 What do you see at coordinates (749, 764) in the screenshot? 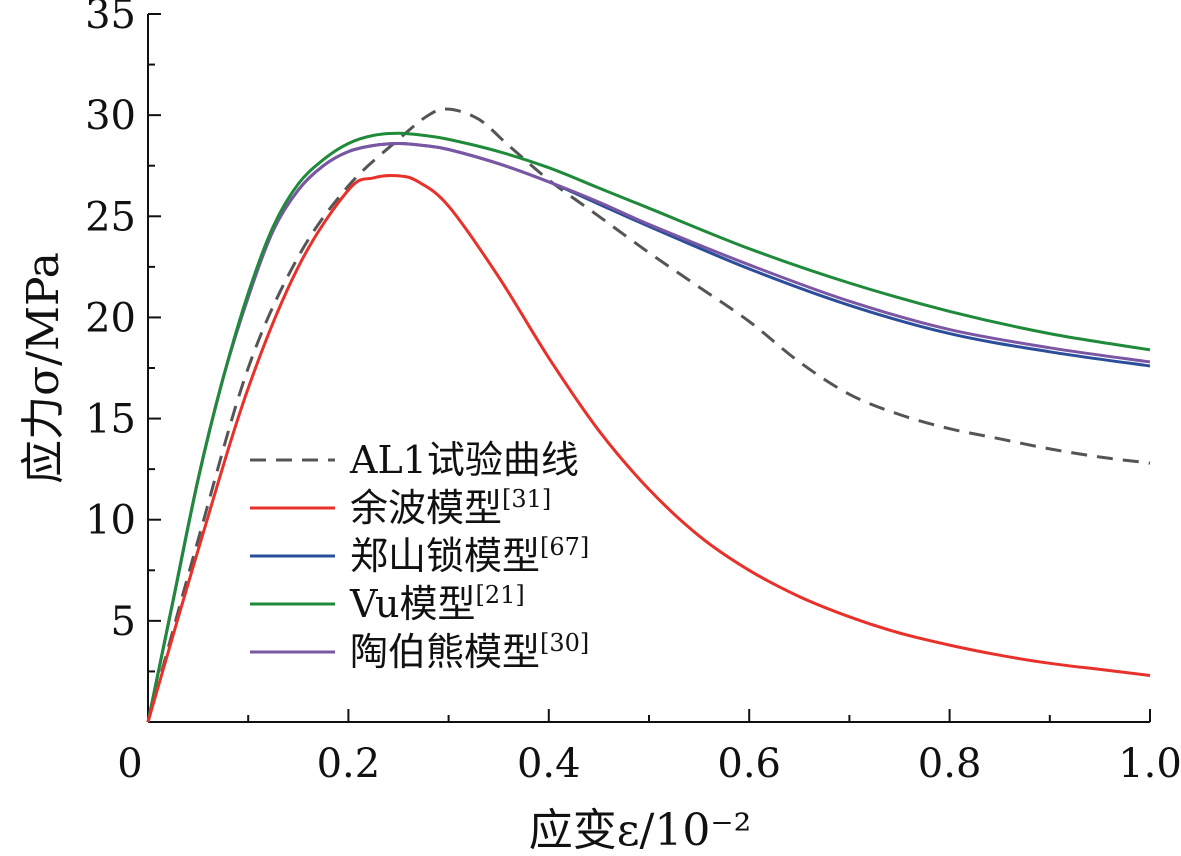
I see `x-tick-label: 0.6` at bounding box center [749, 764].